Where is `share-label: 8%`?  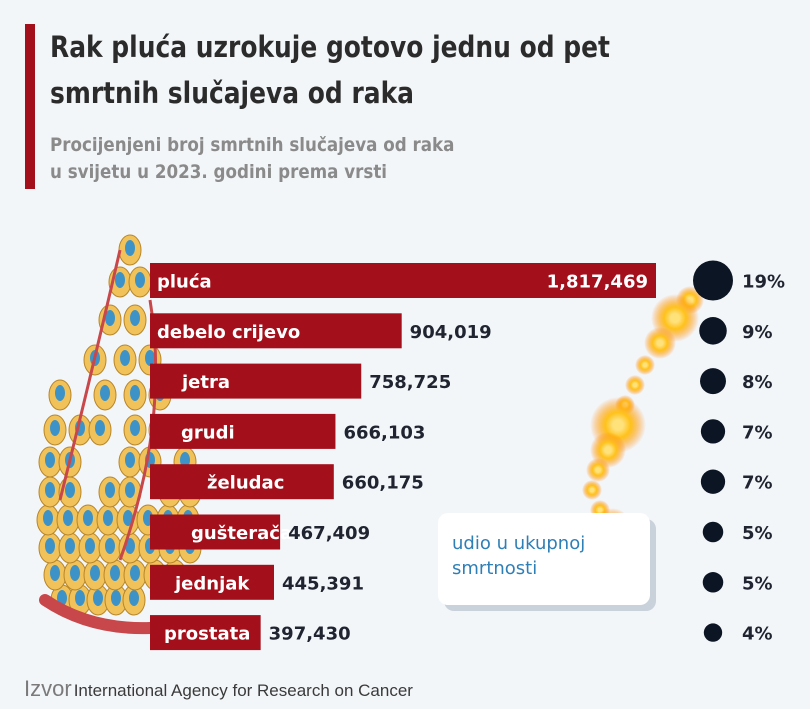 share-label: 8% is located at coordinates (757, 382).